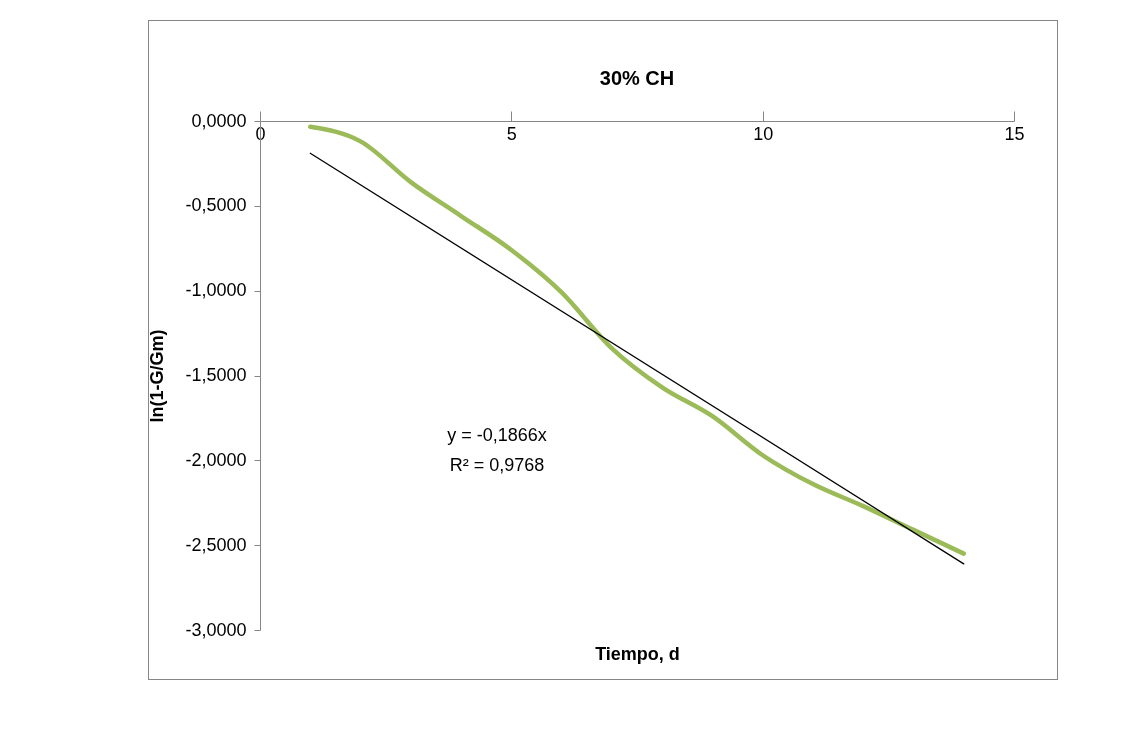 The height and width of the screenshot is (749, 1123). What do you see at coordinates (216, 290) in the screenshot?
I see `y-tick-label: -1,0000` at bounding box center [216, 290].